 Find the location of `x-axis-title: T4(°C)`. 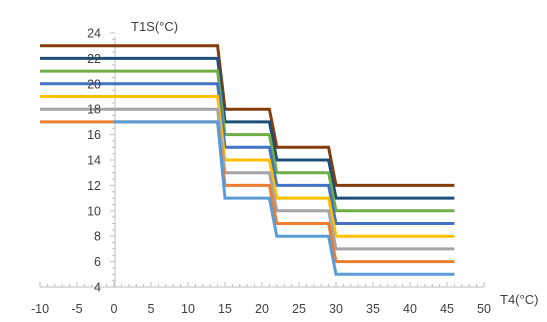

x-axis-title: T4(°C) is located at coordinates (519, 299).